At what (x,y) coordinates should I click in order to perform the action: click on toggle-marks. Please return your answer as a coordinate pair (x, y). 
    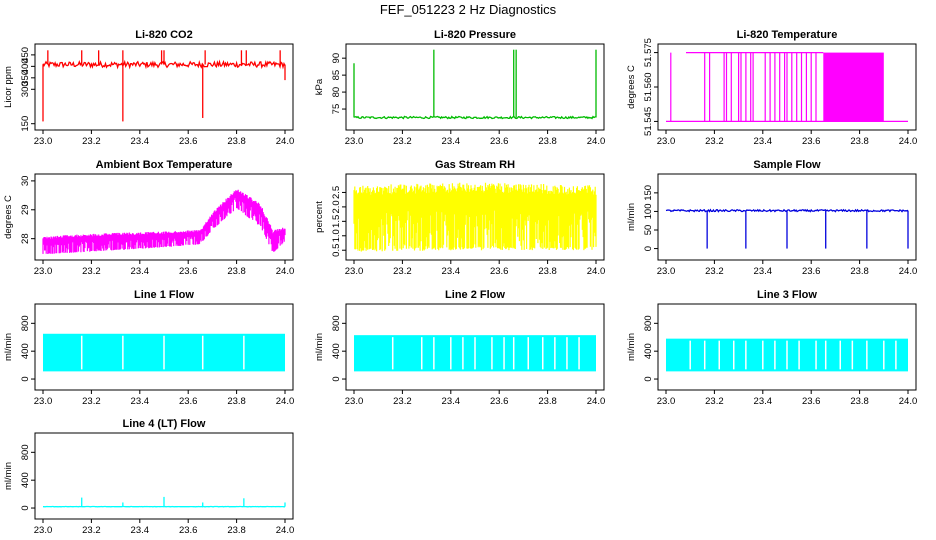
    Looking at the image, I should click on (743, 87).